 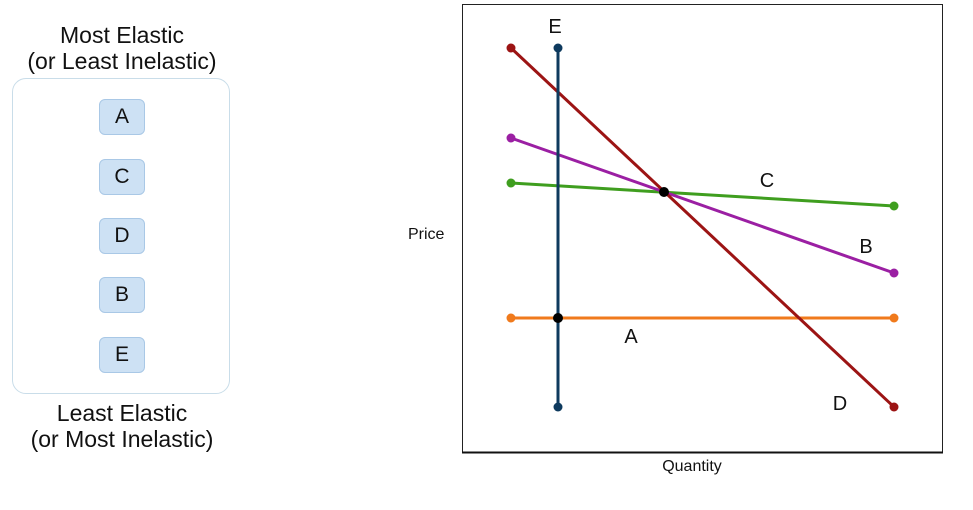 I want to click on line-c-start-point, so click(x=511, y=183).